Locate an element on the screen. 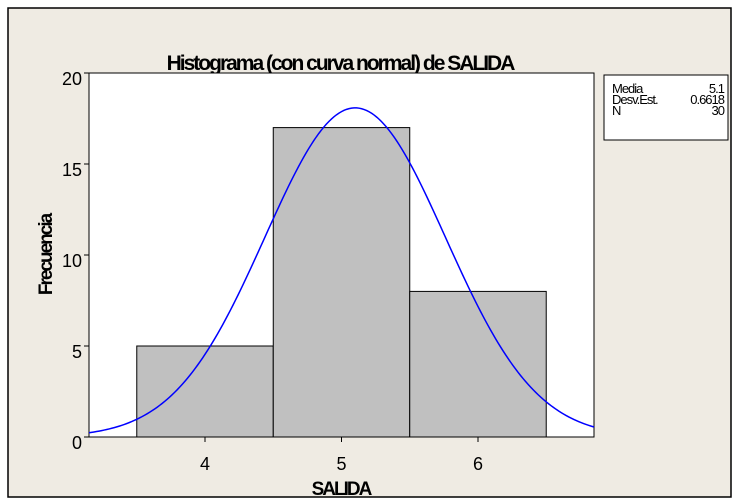  stats-value-0: 5.1 is located at coordinates (717, 88).